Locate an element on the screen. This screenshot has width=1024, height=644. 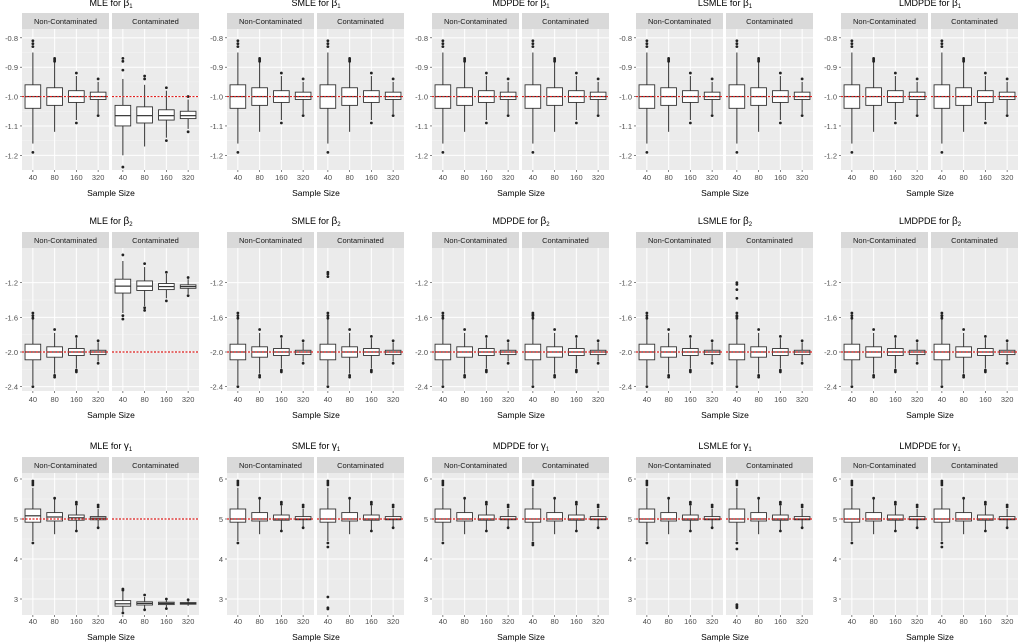
panel-title: LSMLE for γ1 is located at coordinates (725, 447).